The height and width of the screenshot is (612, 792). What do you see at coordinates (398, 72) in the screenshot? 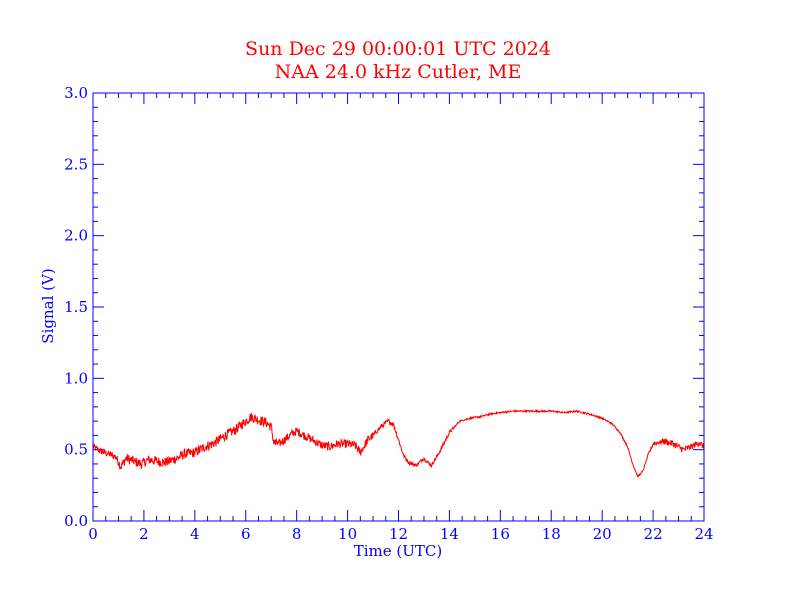
I see `chart-subtitle: NAA 24.0 kHz Cutler, ME` at bounding box center [398, 72].